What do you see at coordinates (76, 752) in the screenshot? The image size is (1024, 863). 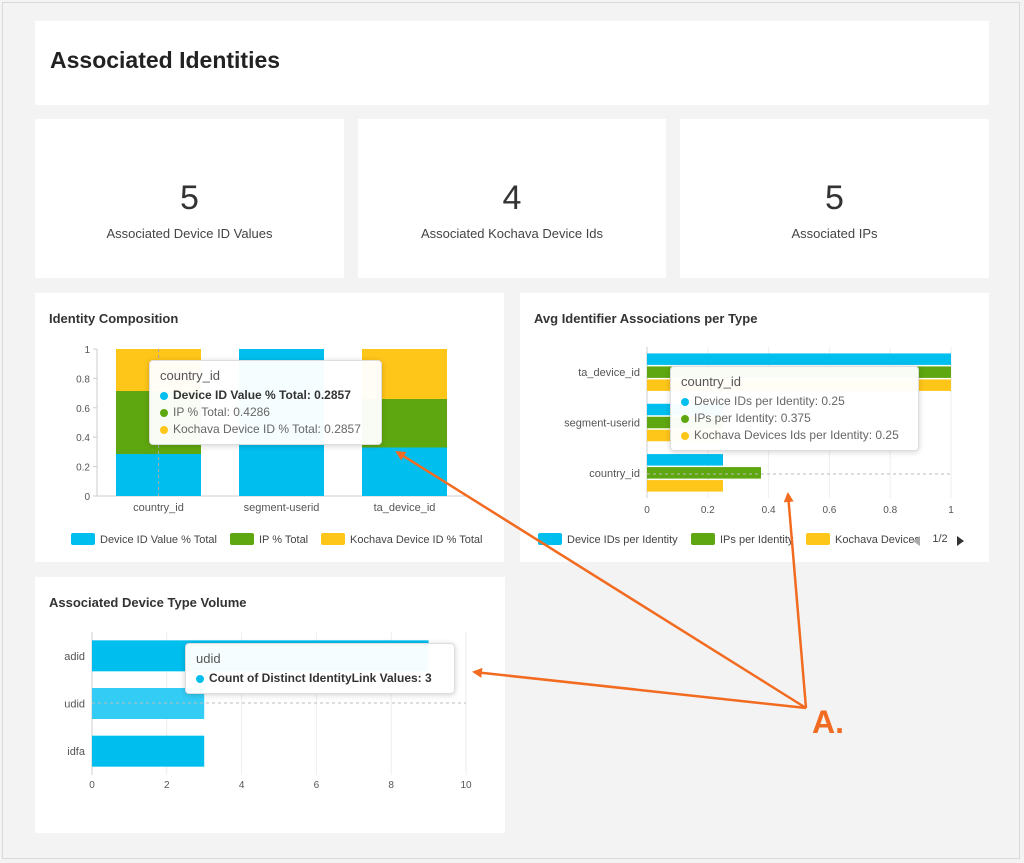 I see `y-tick-label: idfa` at bounding box center [76, 752].